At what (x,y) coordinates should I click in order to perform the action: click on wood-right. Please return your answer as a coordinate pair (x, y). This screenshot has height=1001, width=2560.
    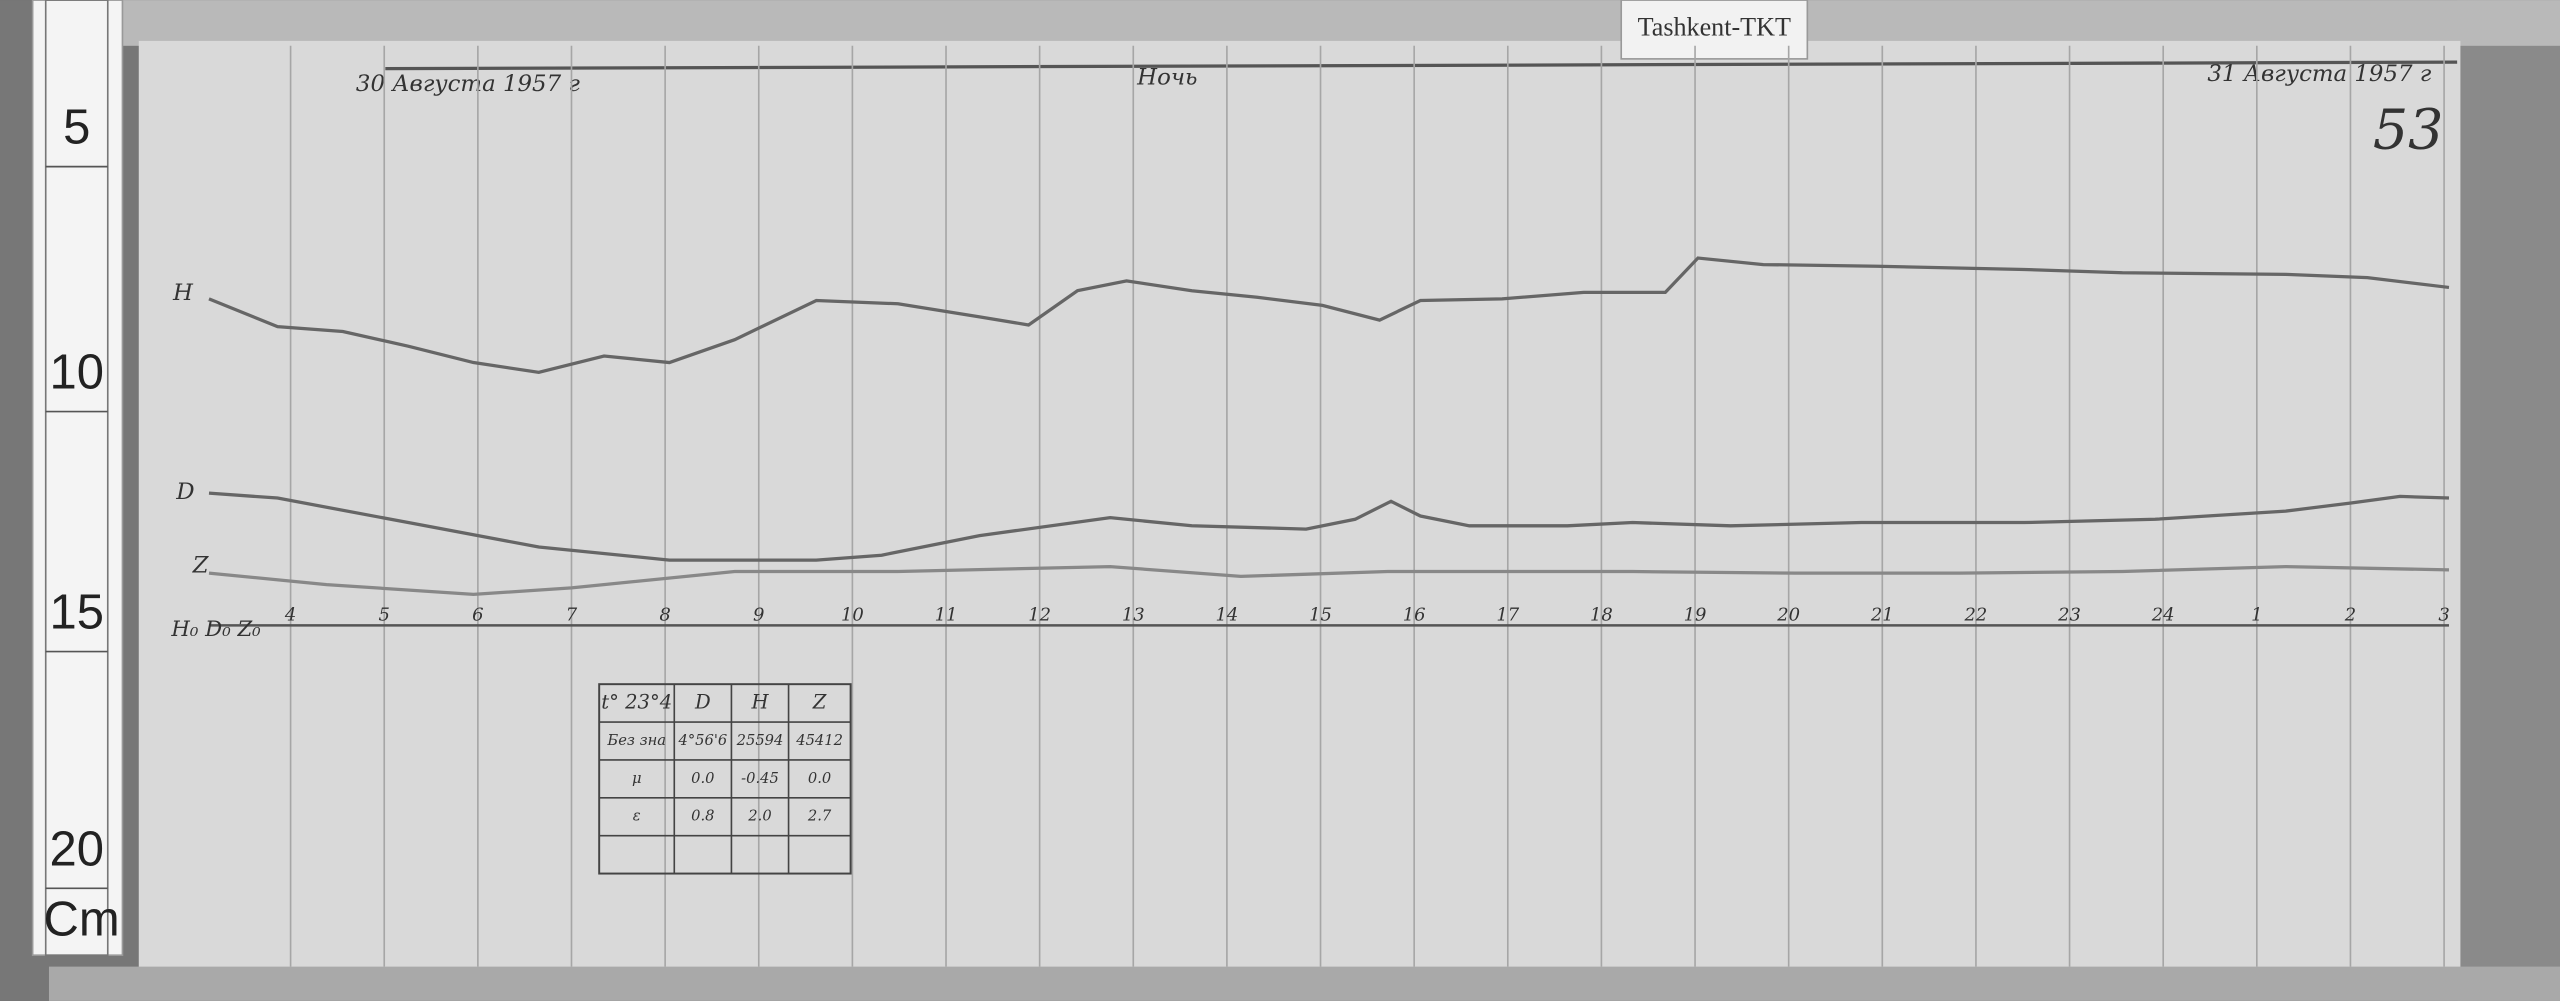
    Looking at the image, I should click on (2508, 500).